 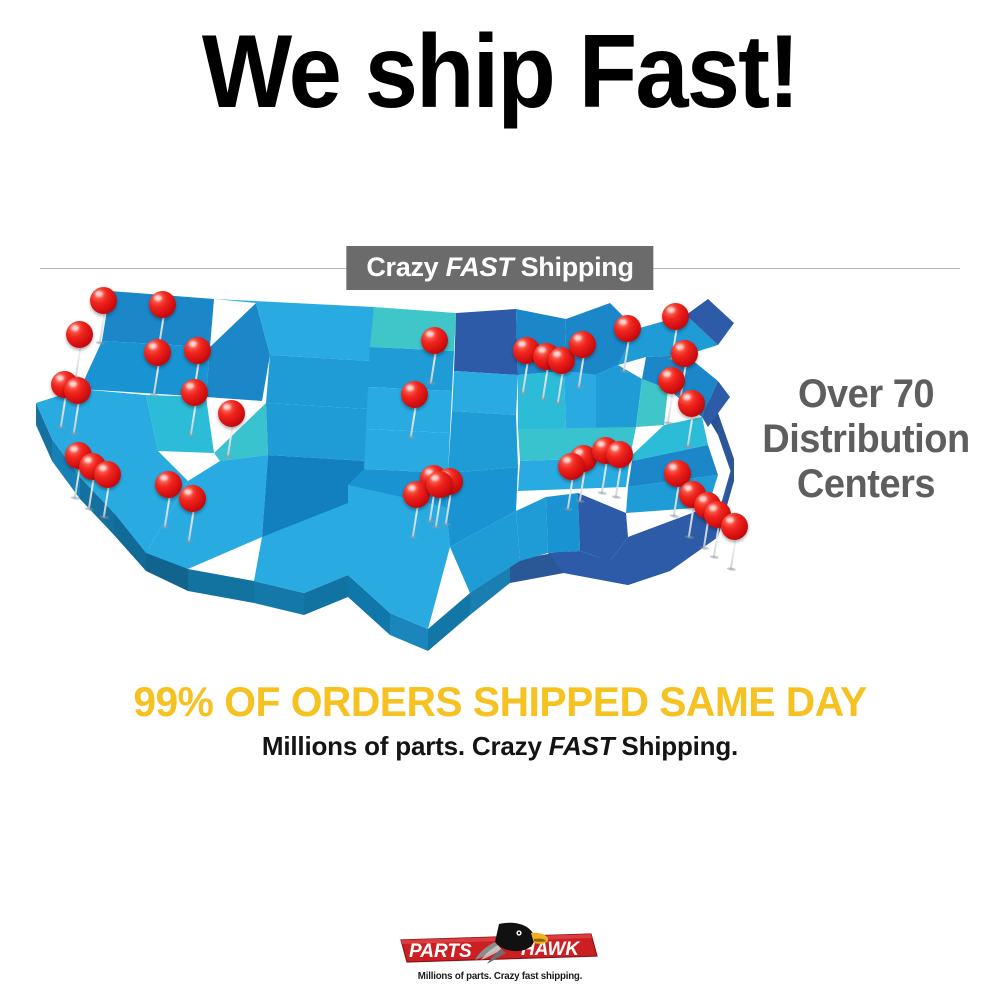 What do you see at coordinates (485, 393) in the screenshot?
I see `state-ia` at bounding box center [485, 393].